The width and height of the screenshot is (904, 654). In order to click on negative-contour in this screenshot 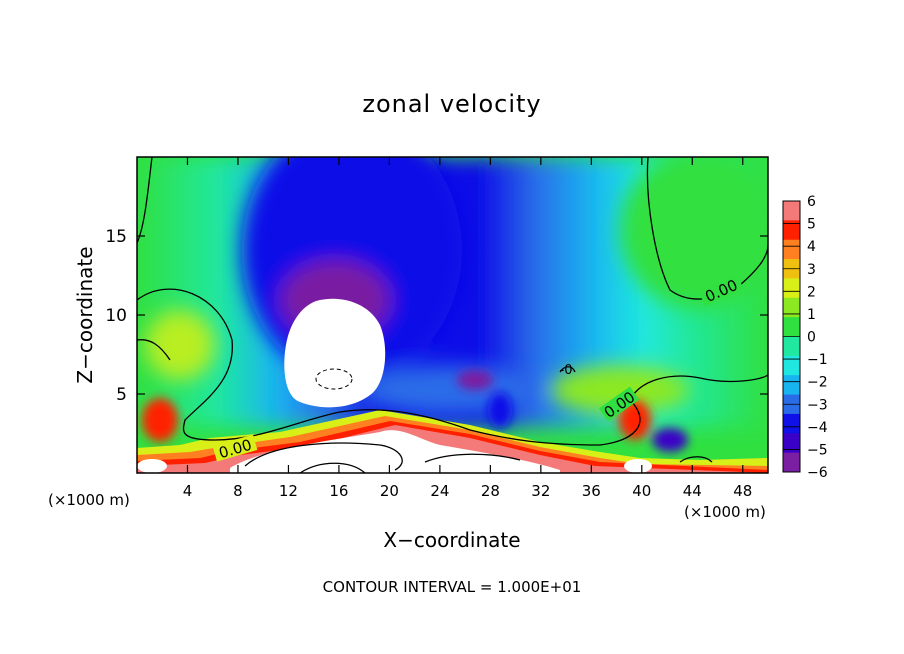, I will do `click(334, 379)`.